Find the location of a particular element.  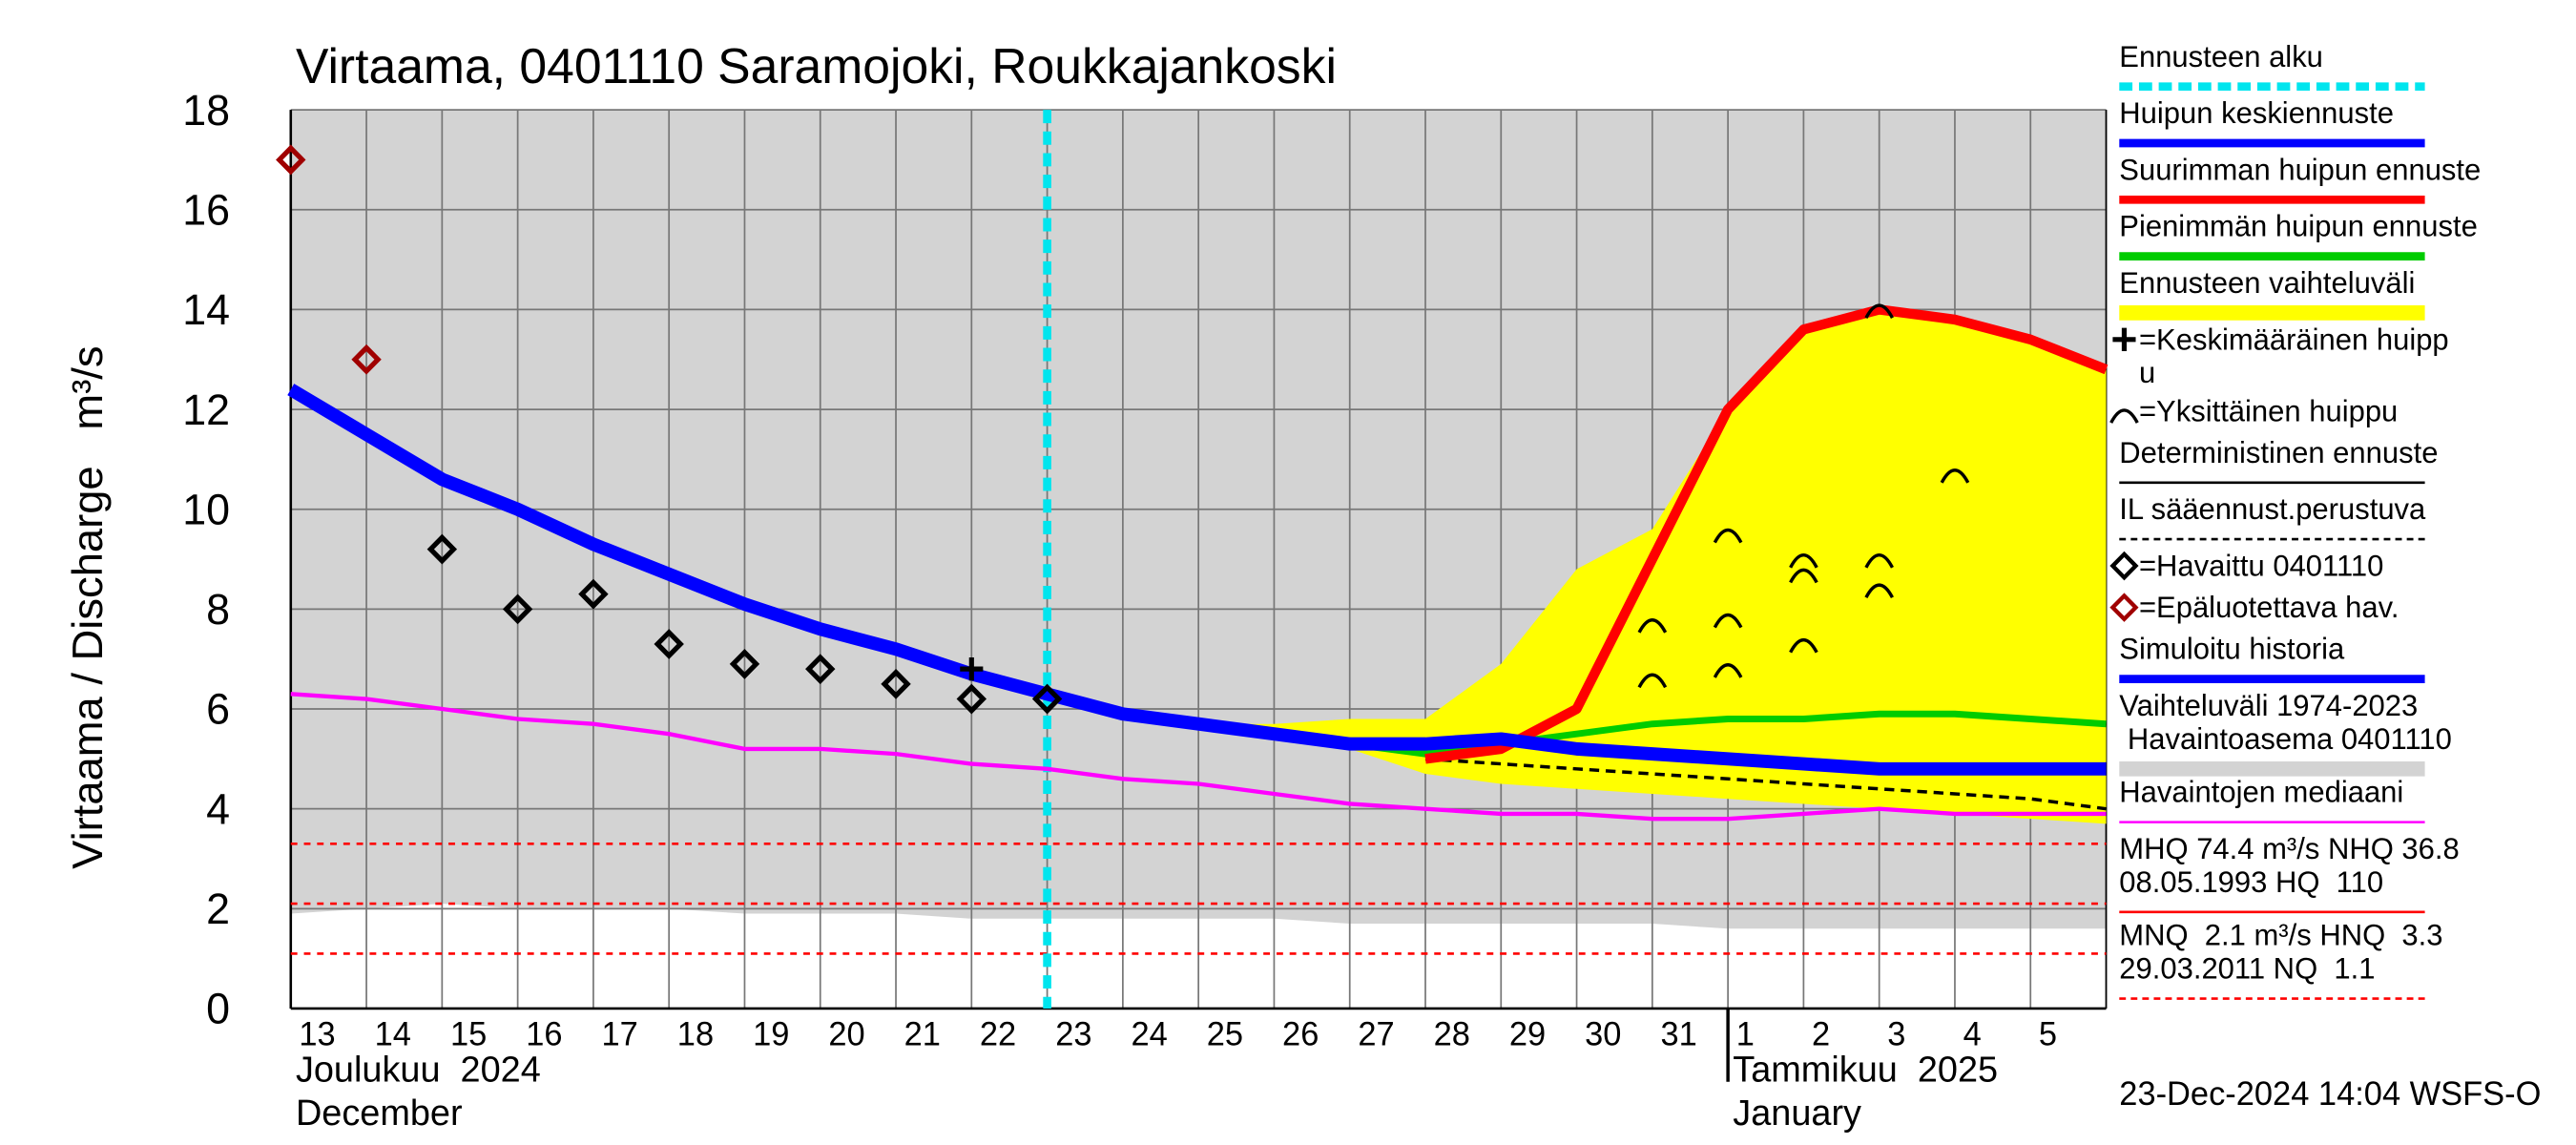

x-tick-label: 18 is located at coordinates (695, 1034).